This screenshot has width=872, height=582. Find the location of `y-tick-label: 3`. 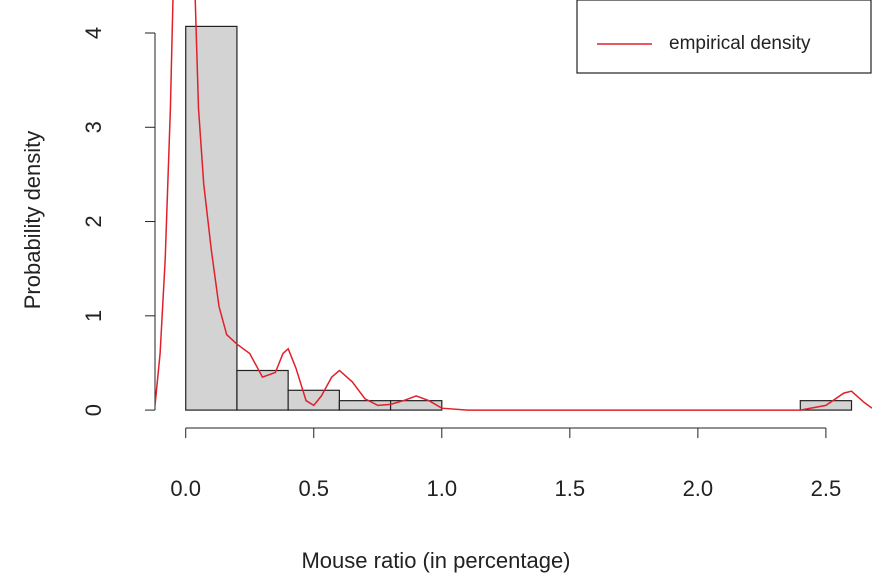

y-tick-label: 3 is located at coordinates (93, 127).